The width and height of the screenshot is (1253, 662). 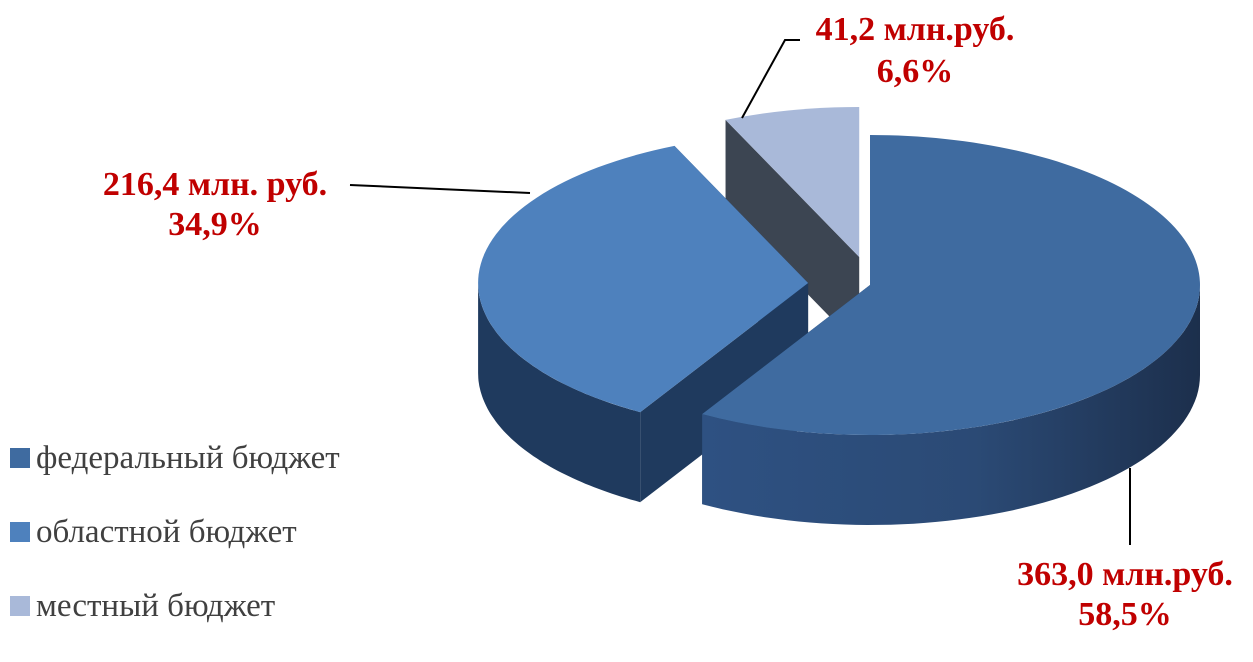 What do you see at coordinates (440, 189) in the screenshot?
I see `leader-line-regional` at bounding box center [440, 189].